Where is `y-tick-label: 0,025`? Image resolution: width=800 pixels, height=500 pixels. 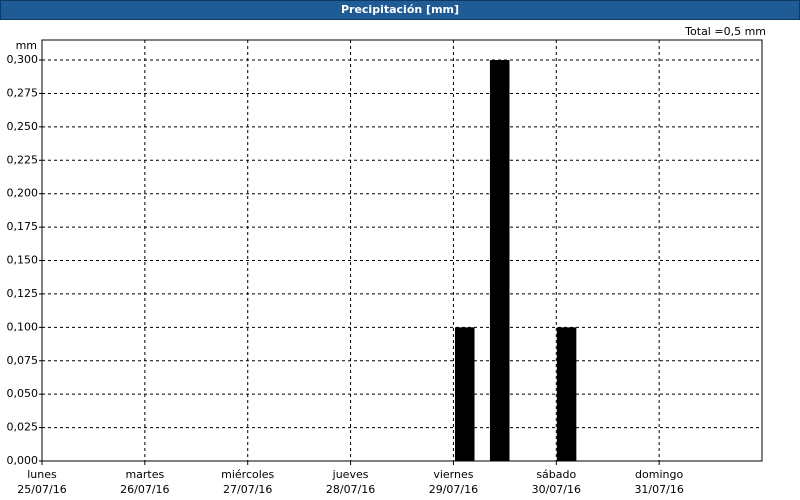
y-tick-label: 0,025 is located at coordinates (23, 427).